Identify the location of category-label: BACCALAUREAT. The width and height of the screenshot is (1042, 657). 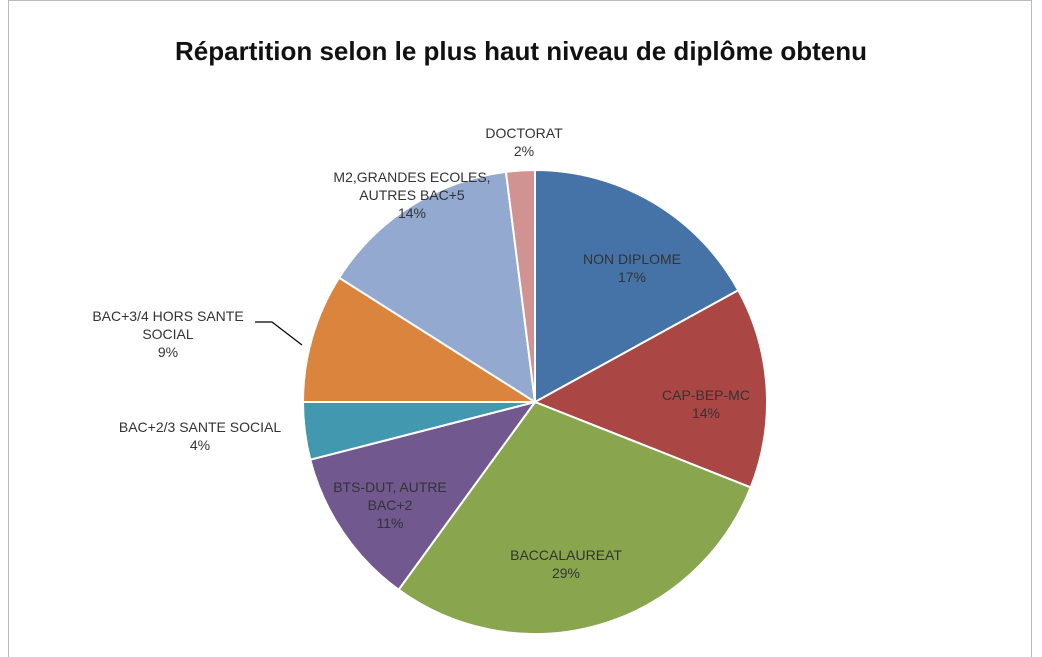
(566, 555).